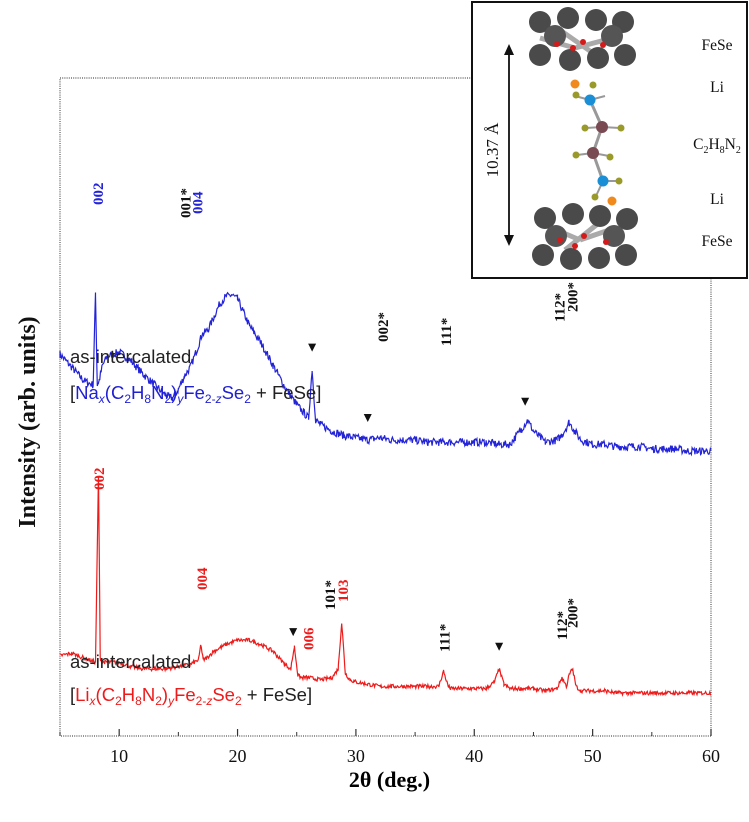 This screenshot has height=822, width=749. What do you see at coordinates (597, 142) in the screenshot?
I see `ethylenediamine-molecule` at bounding box center [597, 142].